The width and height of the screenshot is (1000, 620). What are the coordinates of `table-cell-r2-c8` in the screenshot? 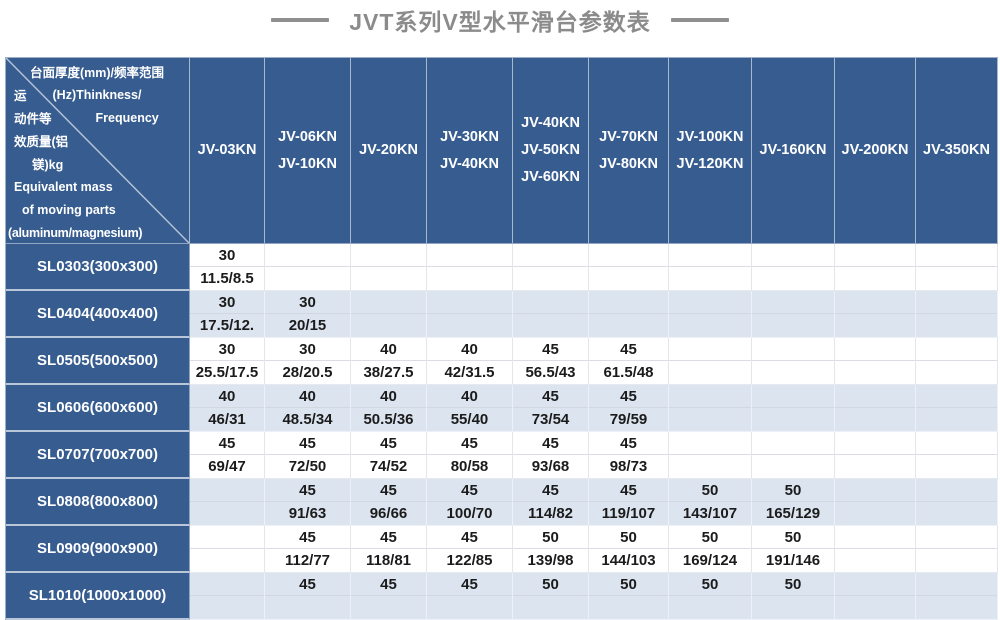 It's located at (875, 361).